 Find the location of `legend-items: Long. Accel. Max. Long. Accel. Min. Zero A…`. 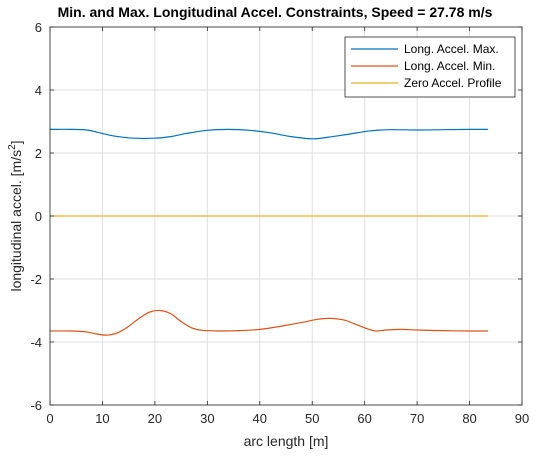

legend-items: Long. Accel. Max. Long. Accel. Min. Zero A… is located at coordinates (426, 66).